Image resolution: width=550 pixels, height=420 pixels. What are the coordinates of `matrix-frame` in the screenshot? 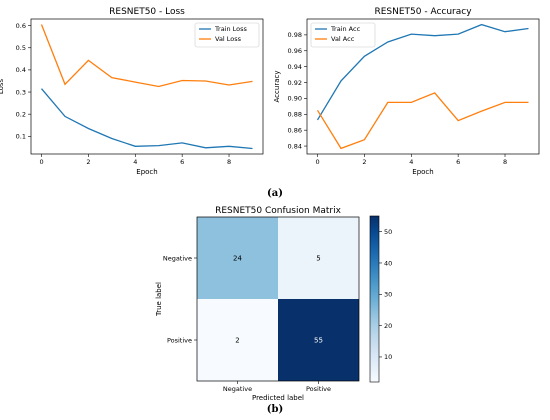 It's located at (278, 299).